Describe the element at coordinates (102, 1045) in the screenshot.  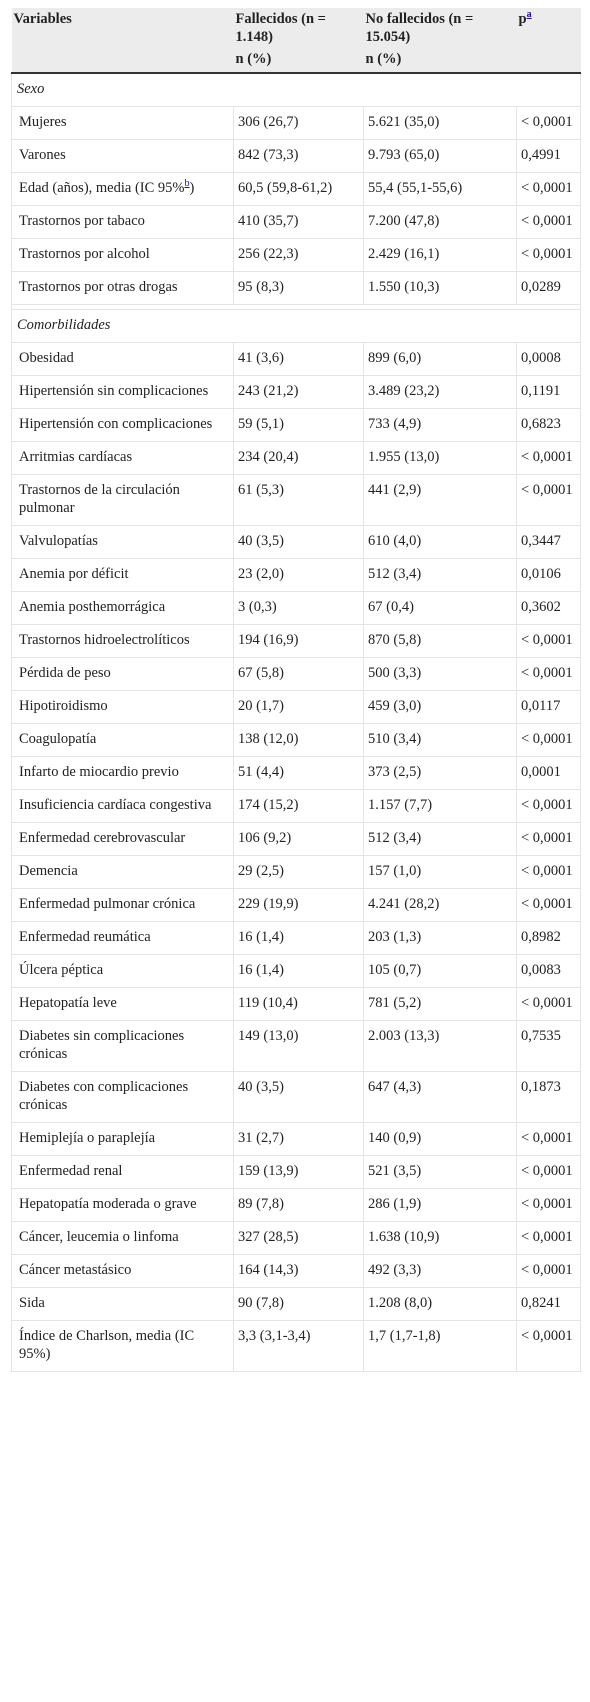
I see `variable-label: Diabetes sin complicaciones crónicas` at that location.